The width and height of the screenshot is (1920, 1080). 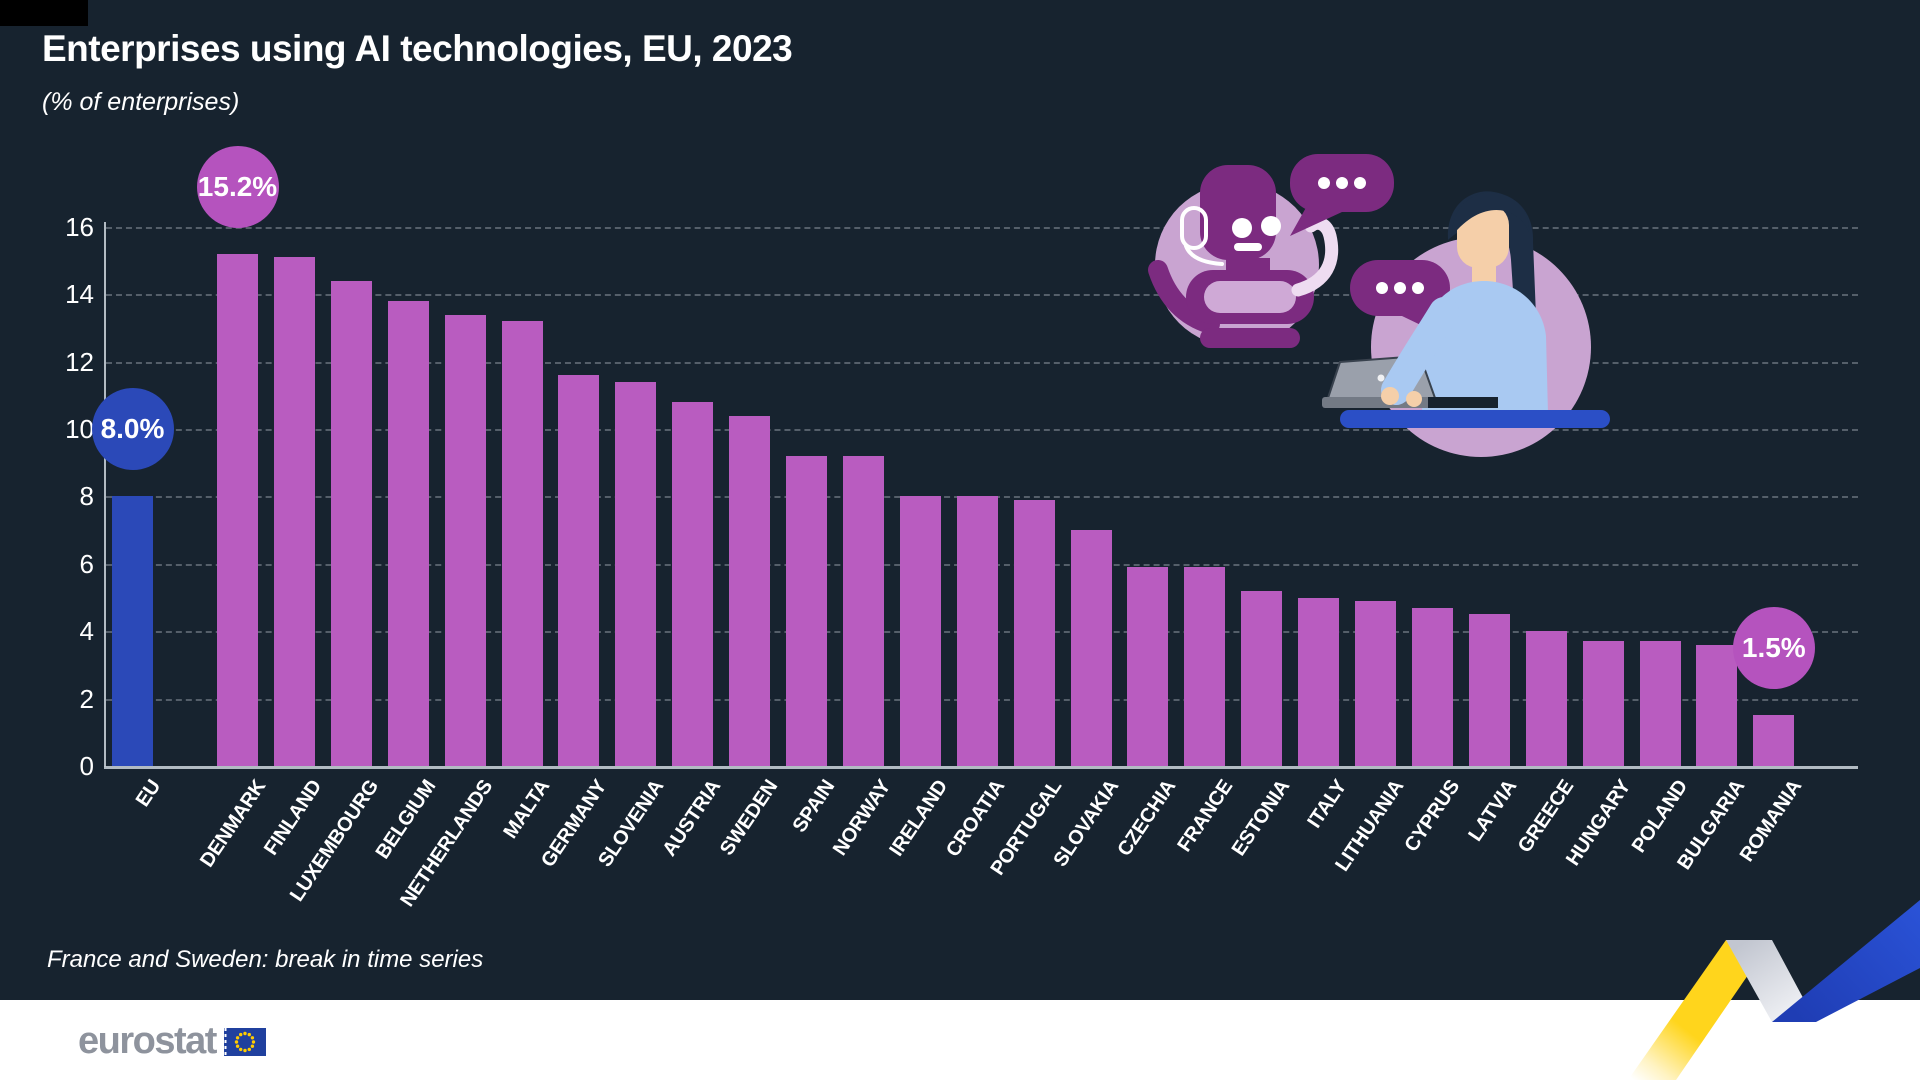 What do you see at coordinates (1342, 195) in the screenshot?
I see `robot-speech-bubble-icon` at bounding box center [1342, 195].